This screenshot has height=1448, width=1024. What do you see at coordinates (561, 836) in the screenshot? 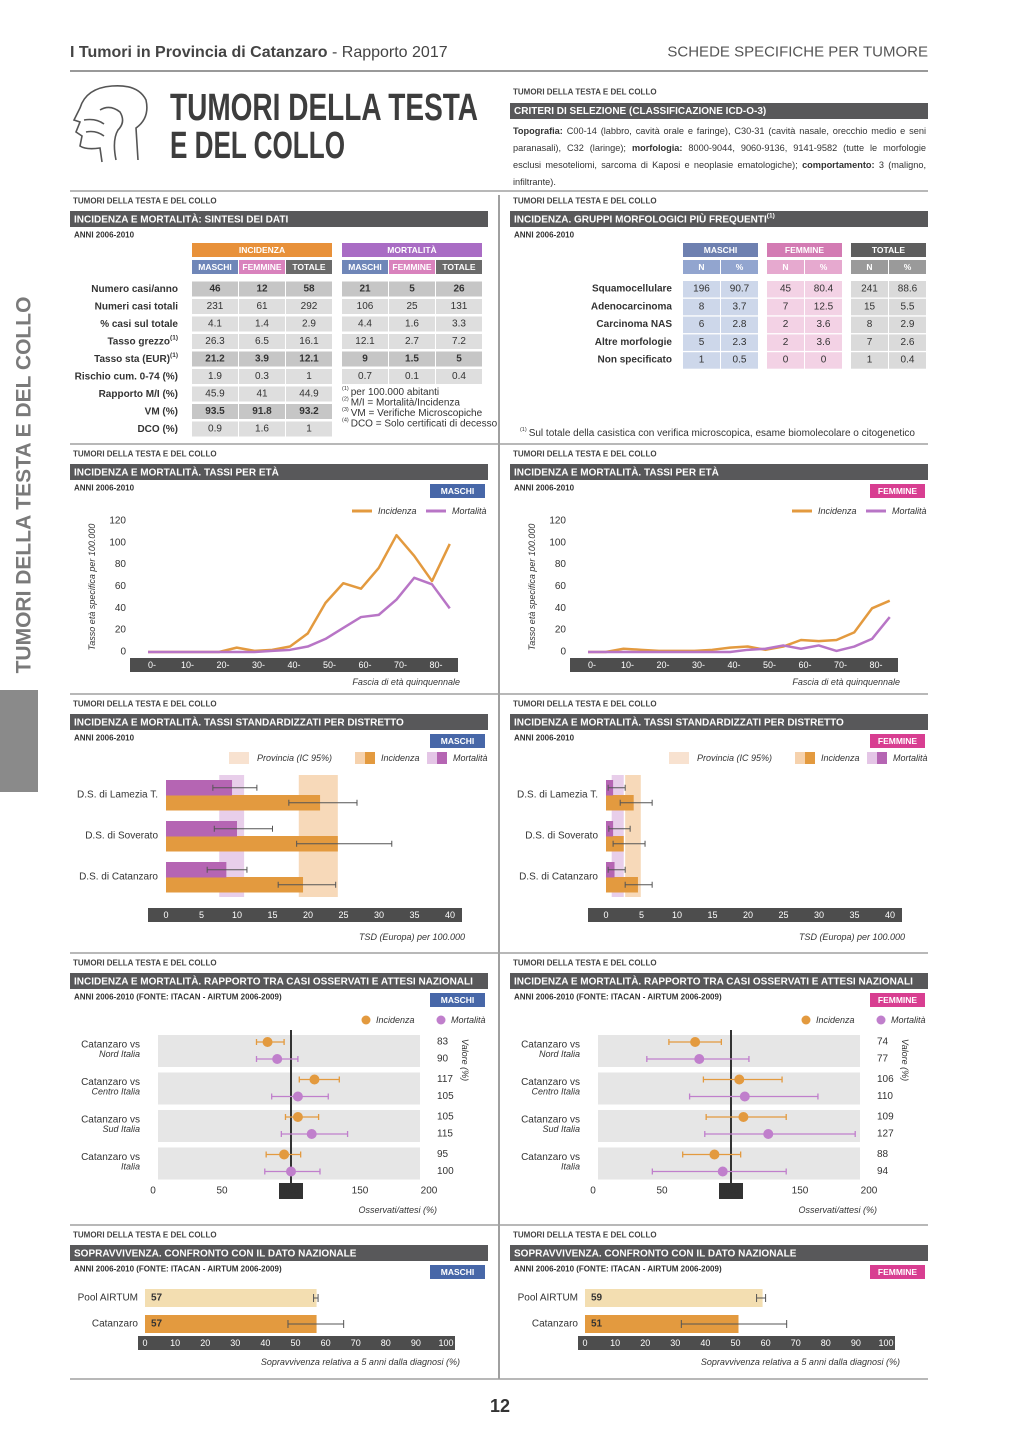
I see `category-label: D.S. di Soverato` at bounding box center [561, 836].